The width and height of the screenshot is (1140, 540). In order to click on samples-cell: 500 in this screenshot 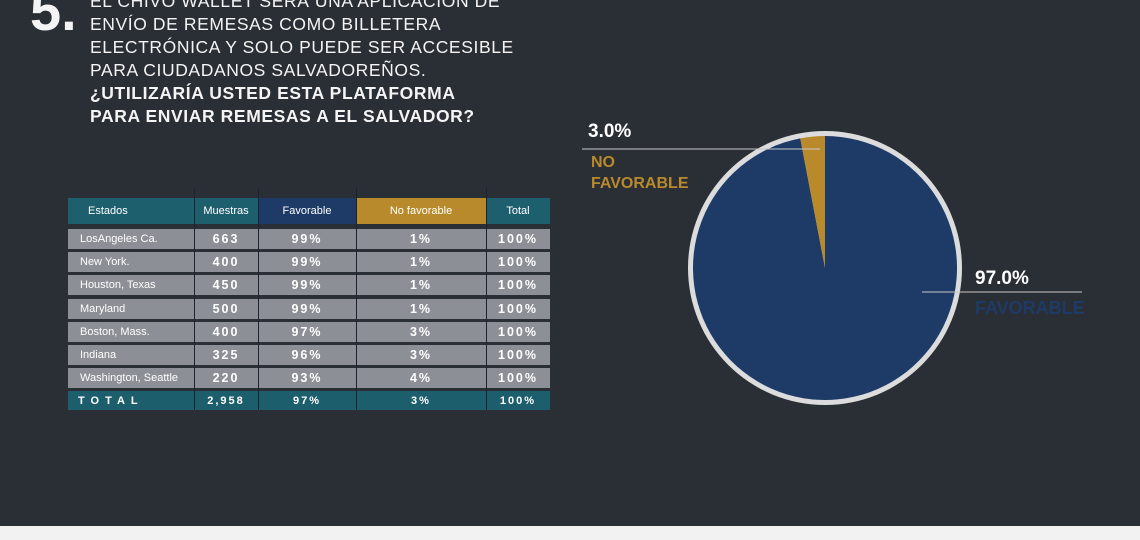, I will do `click(226, 308)`.